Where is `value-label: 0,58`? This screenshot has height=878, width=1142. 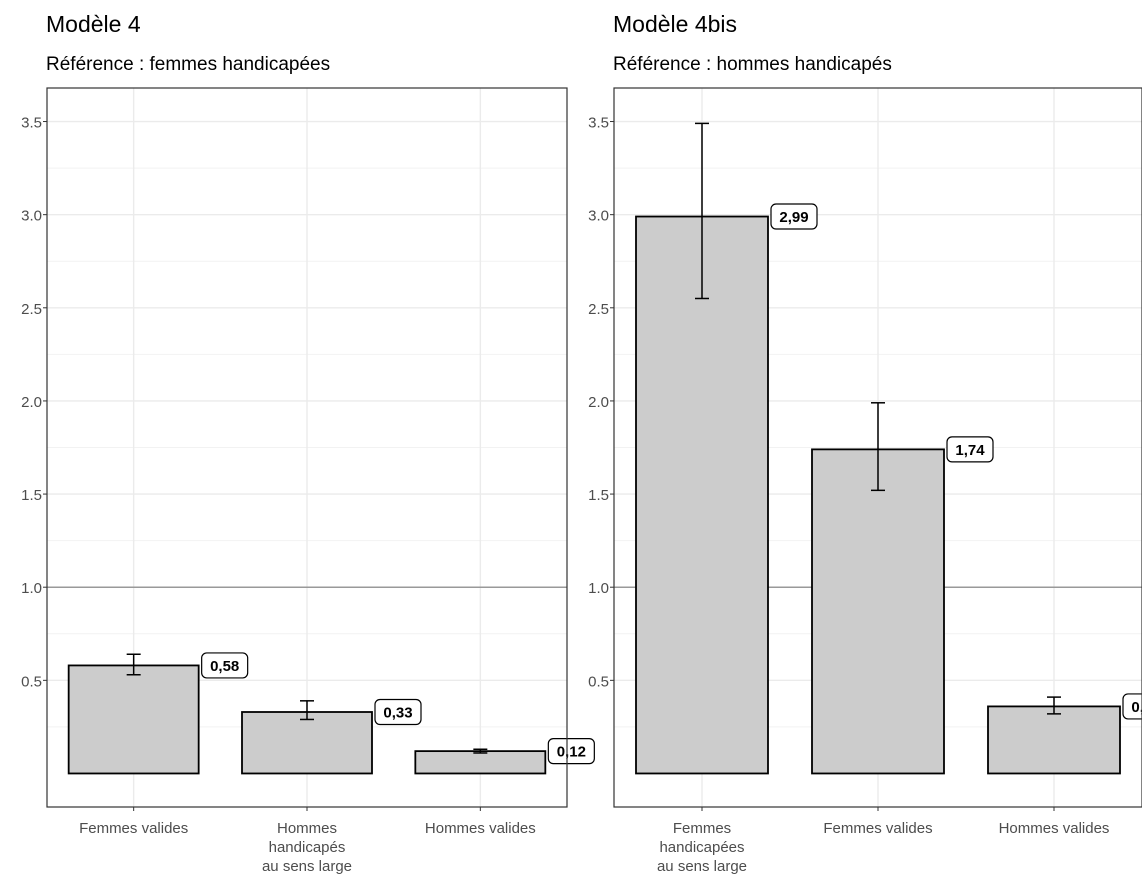
value-label: 0,58 is located at coordinates (225, 665).